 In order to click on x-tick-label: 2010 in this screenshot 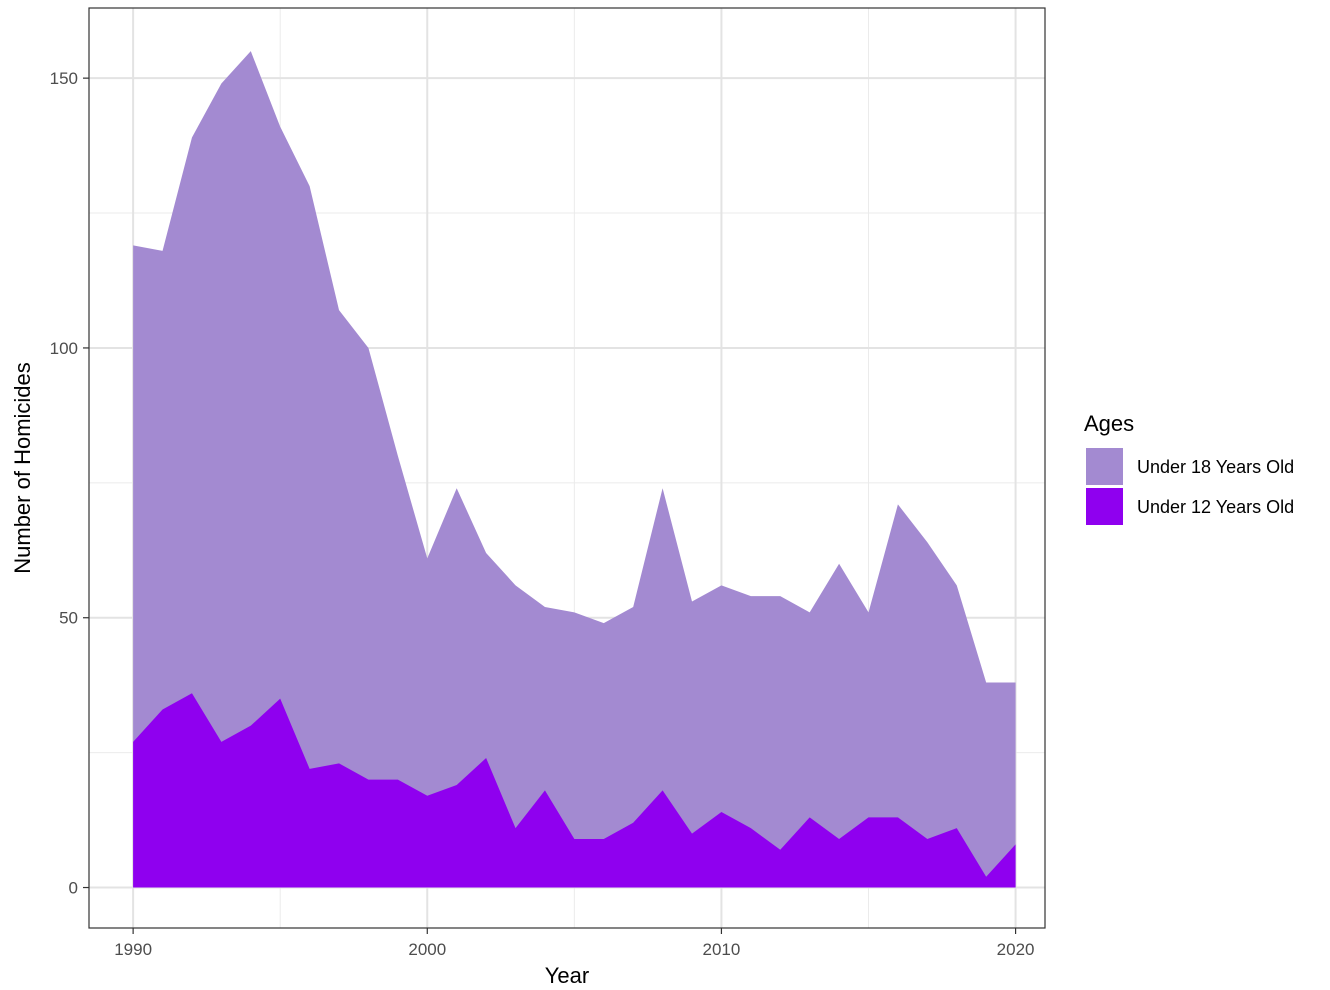, I will do `click(722, 949)`.